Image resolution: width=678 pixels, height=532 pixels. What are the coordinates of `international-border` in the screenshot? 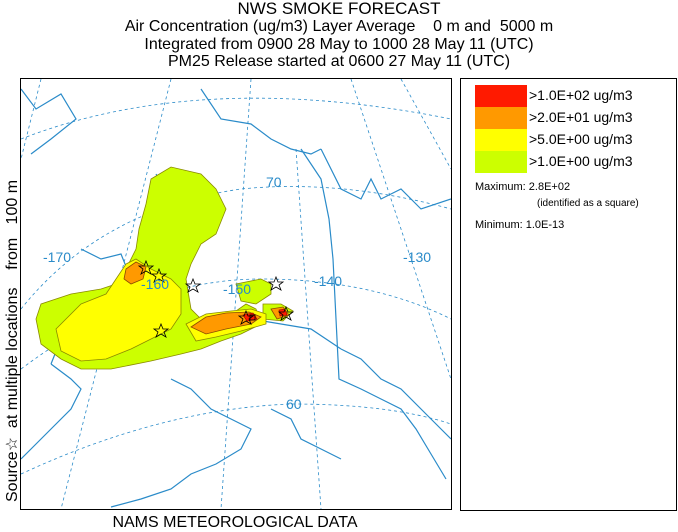 It's located at (373, 314).